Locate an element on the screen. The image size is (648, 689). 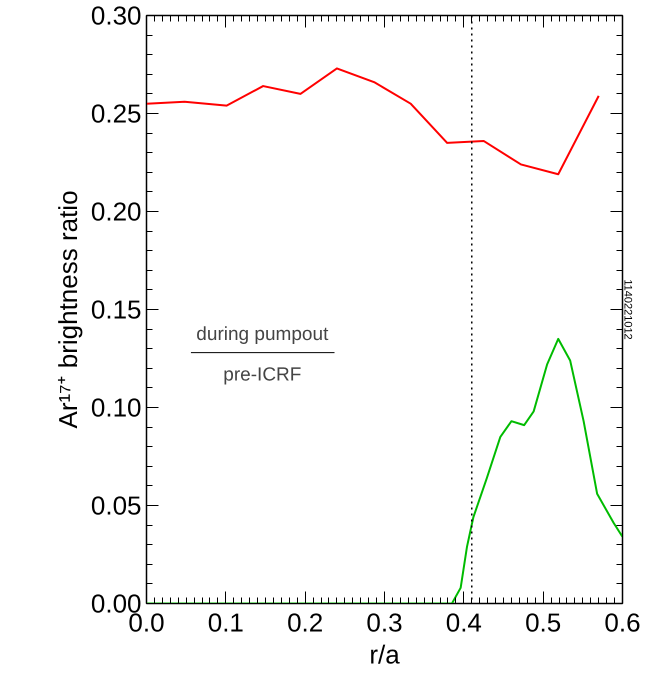
x-tick-label: 0.1 is located at coordinates (226, 623).